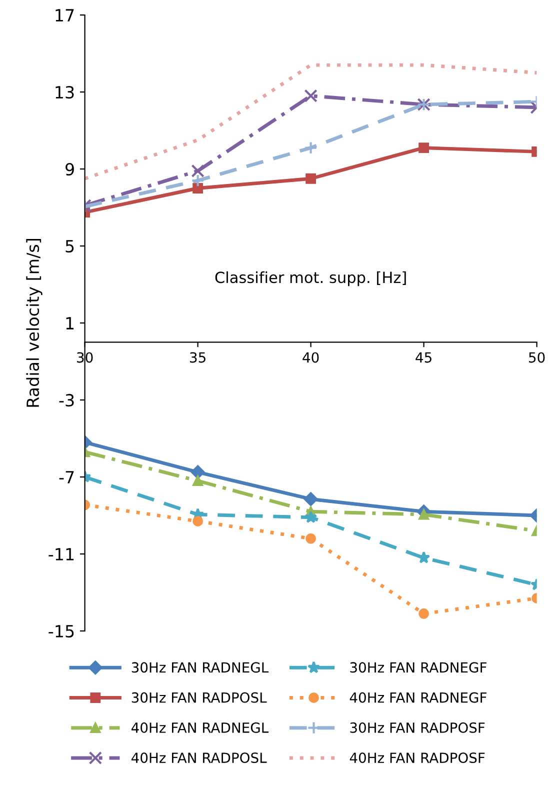 This screenshot has width=558, height=811. What do you see at coordinates (199, 697) in the screenshot?
I see `legend-label: 30Hz FAN RADPOSL` at bounding box center [199, 697].